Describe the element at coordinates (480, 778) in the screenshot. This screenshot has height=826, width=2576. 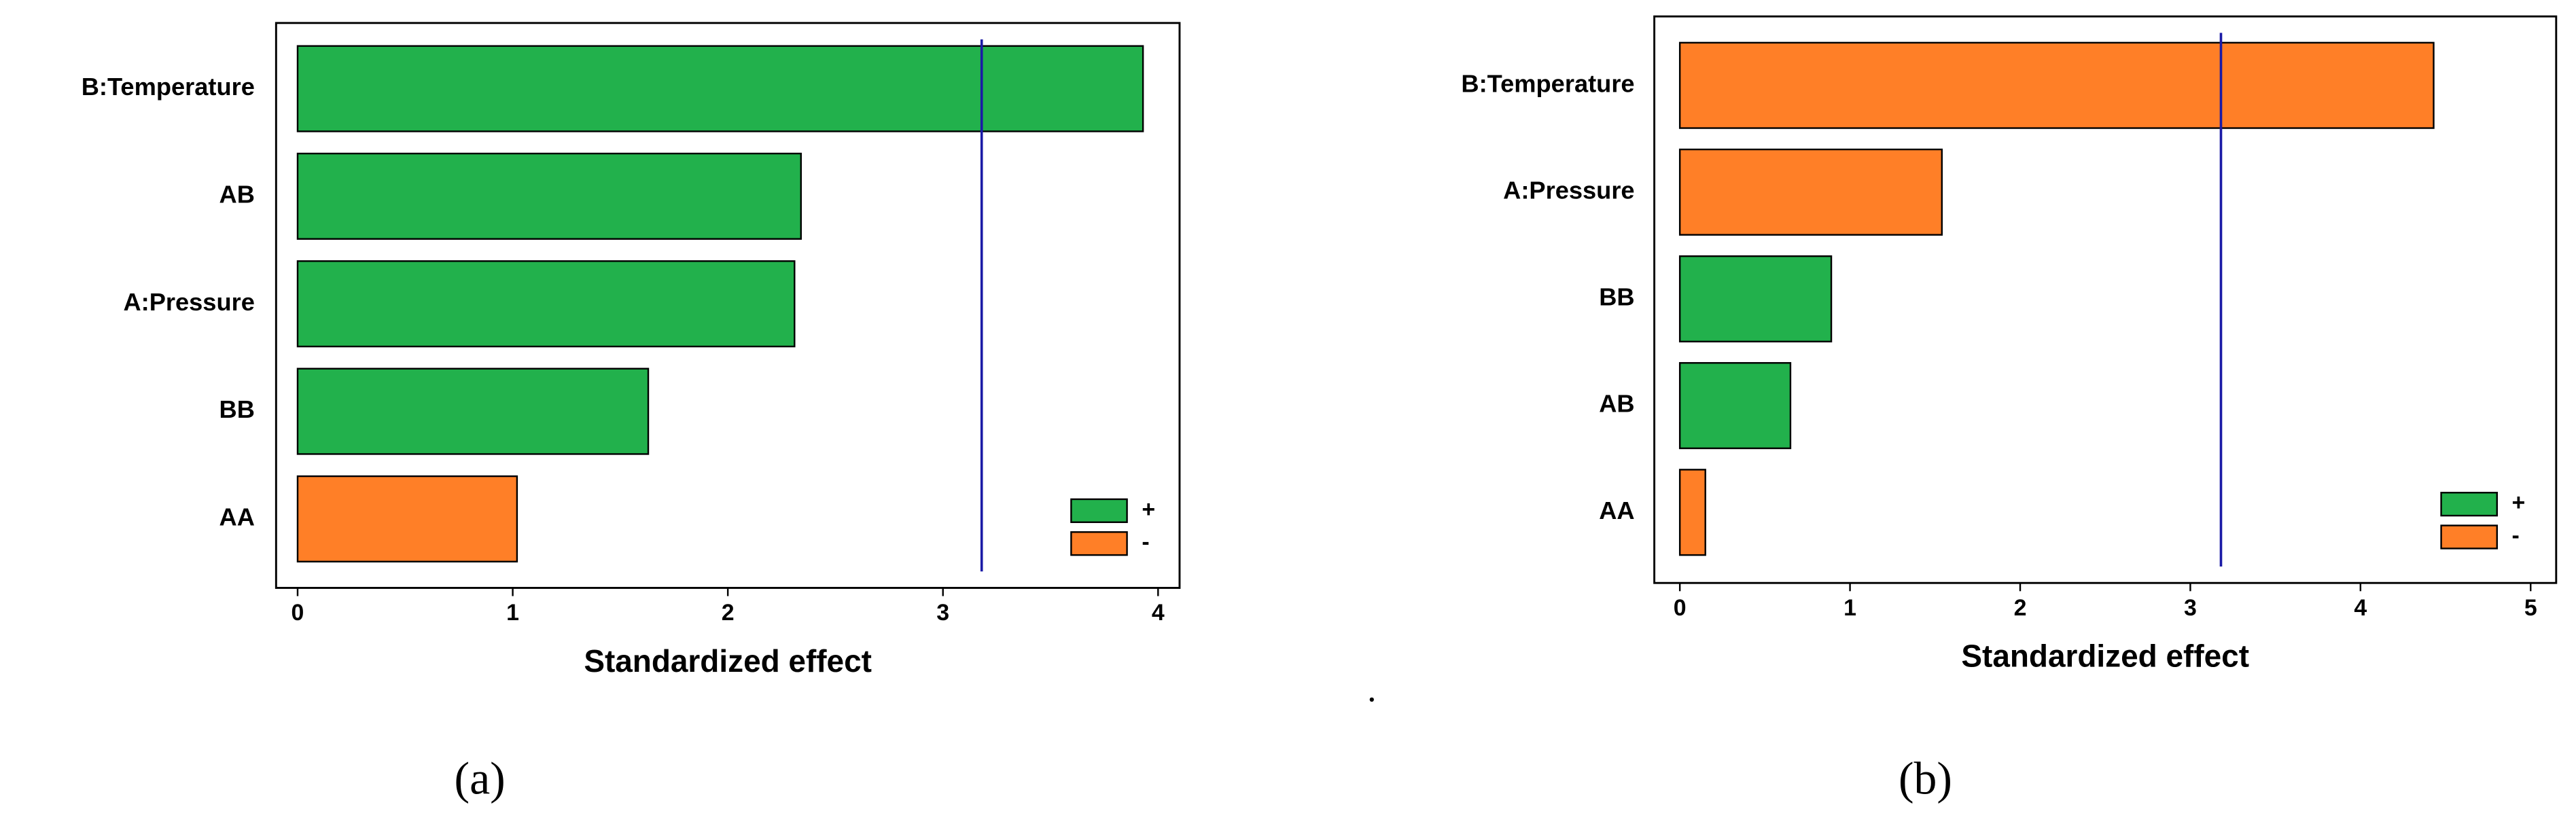
I see `caption: (a)` at that location.